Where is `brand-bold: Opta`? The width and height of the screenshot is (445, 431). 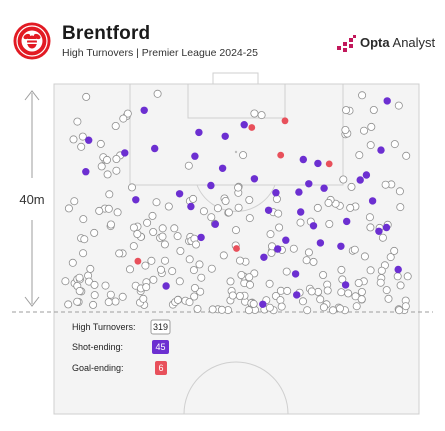
brand-bold: Opta is located at coordinates (375, 42).